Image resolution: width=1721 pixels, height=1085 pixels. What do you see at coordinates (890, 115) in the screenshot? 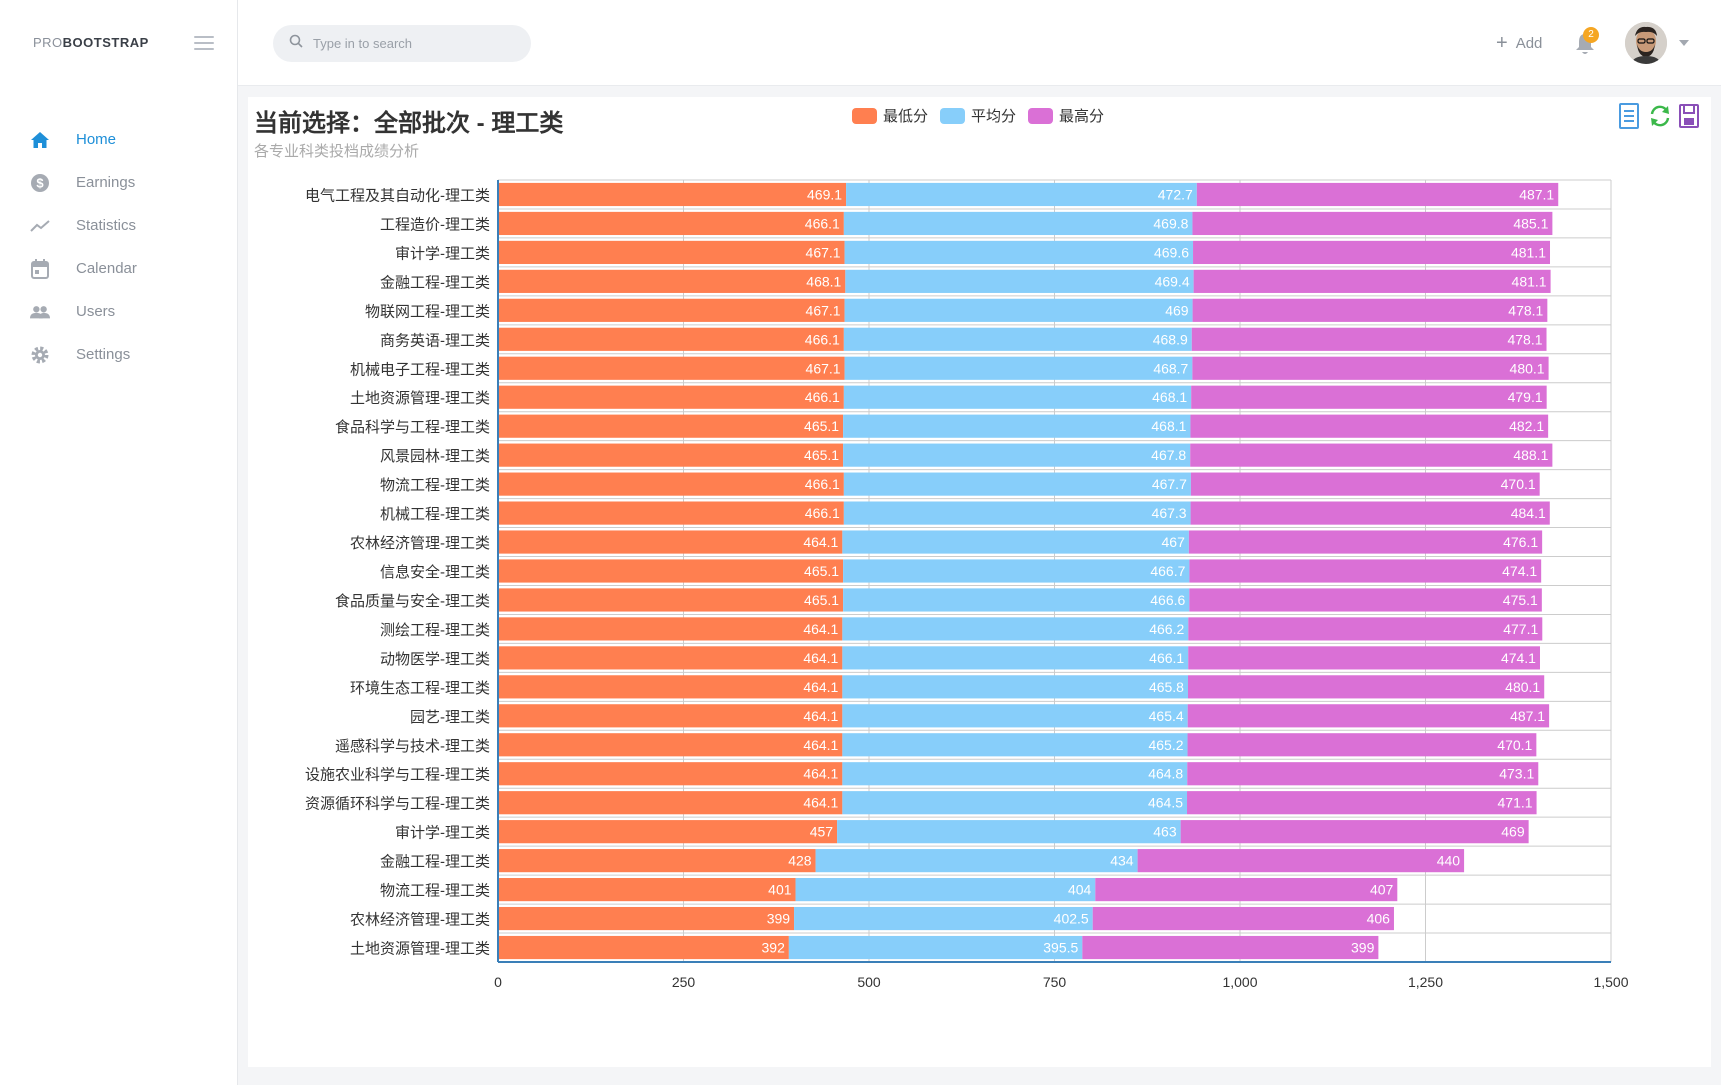
I see `legend-item-min: 最低分` at bounding box center [890, 115].